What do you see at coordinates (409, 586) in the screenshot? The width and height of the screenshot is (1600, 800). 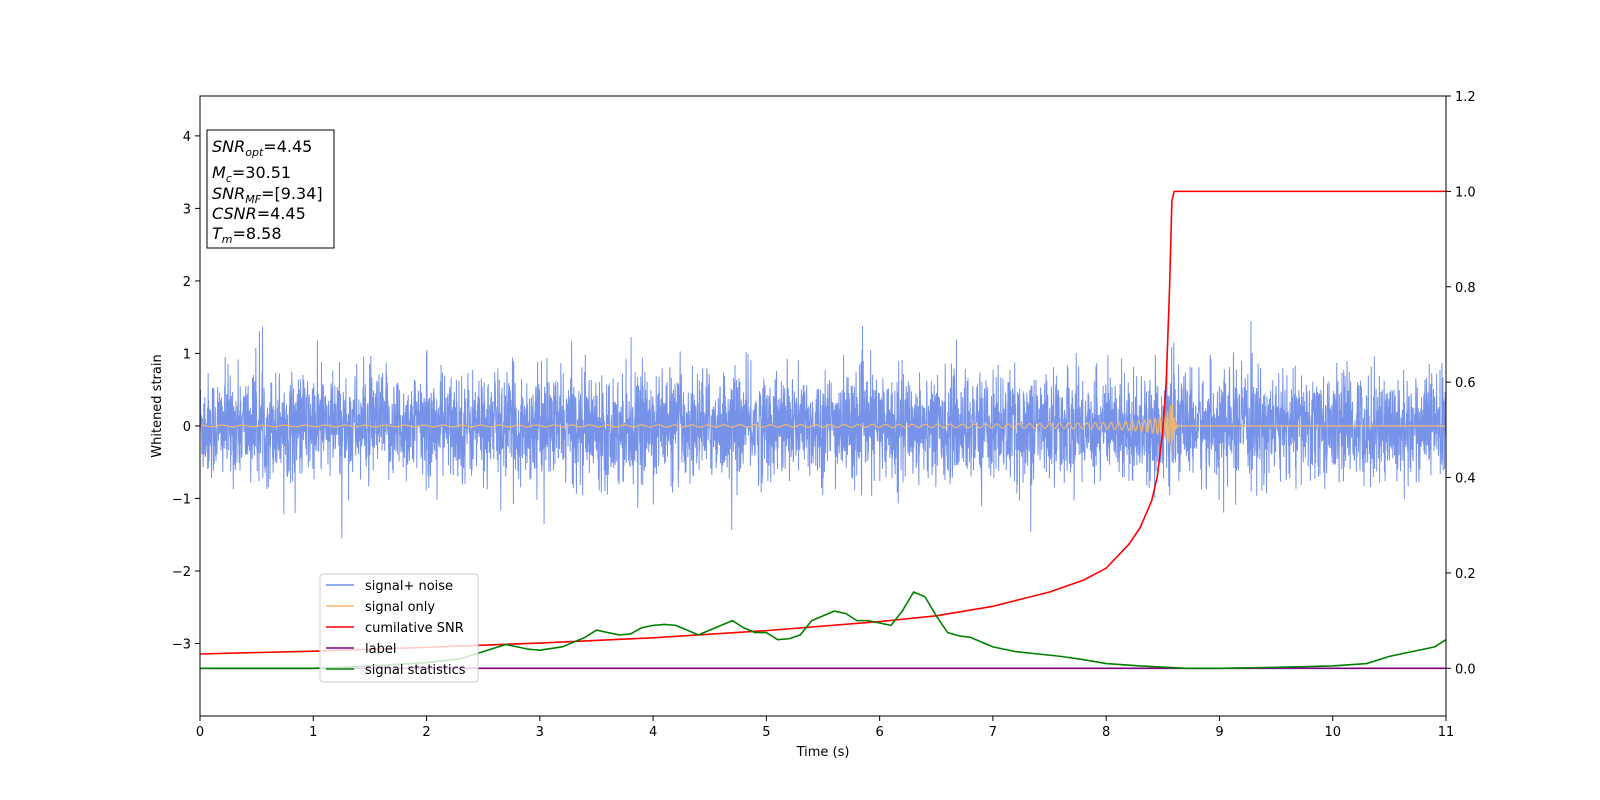 I see `legend-label-signal-noise: signal+ noise` at bounding box center [409, 586].